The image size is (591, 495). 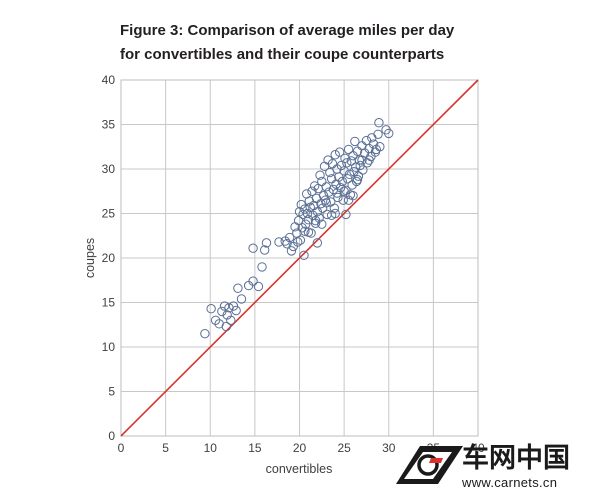 What do you see at coordinates (478, 448) in the screenshot?
I see `x-tick-label: 40` at bounding box center [478, 448].